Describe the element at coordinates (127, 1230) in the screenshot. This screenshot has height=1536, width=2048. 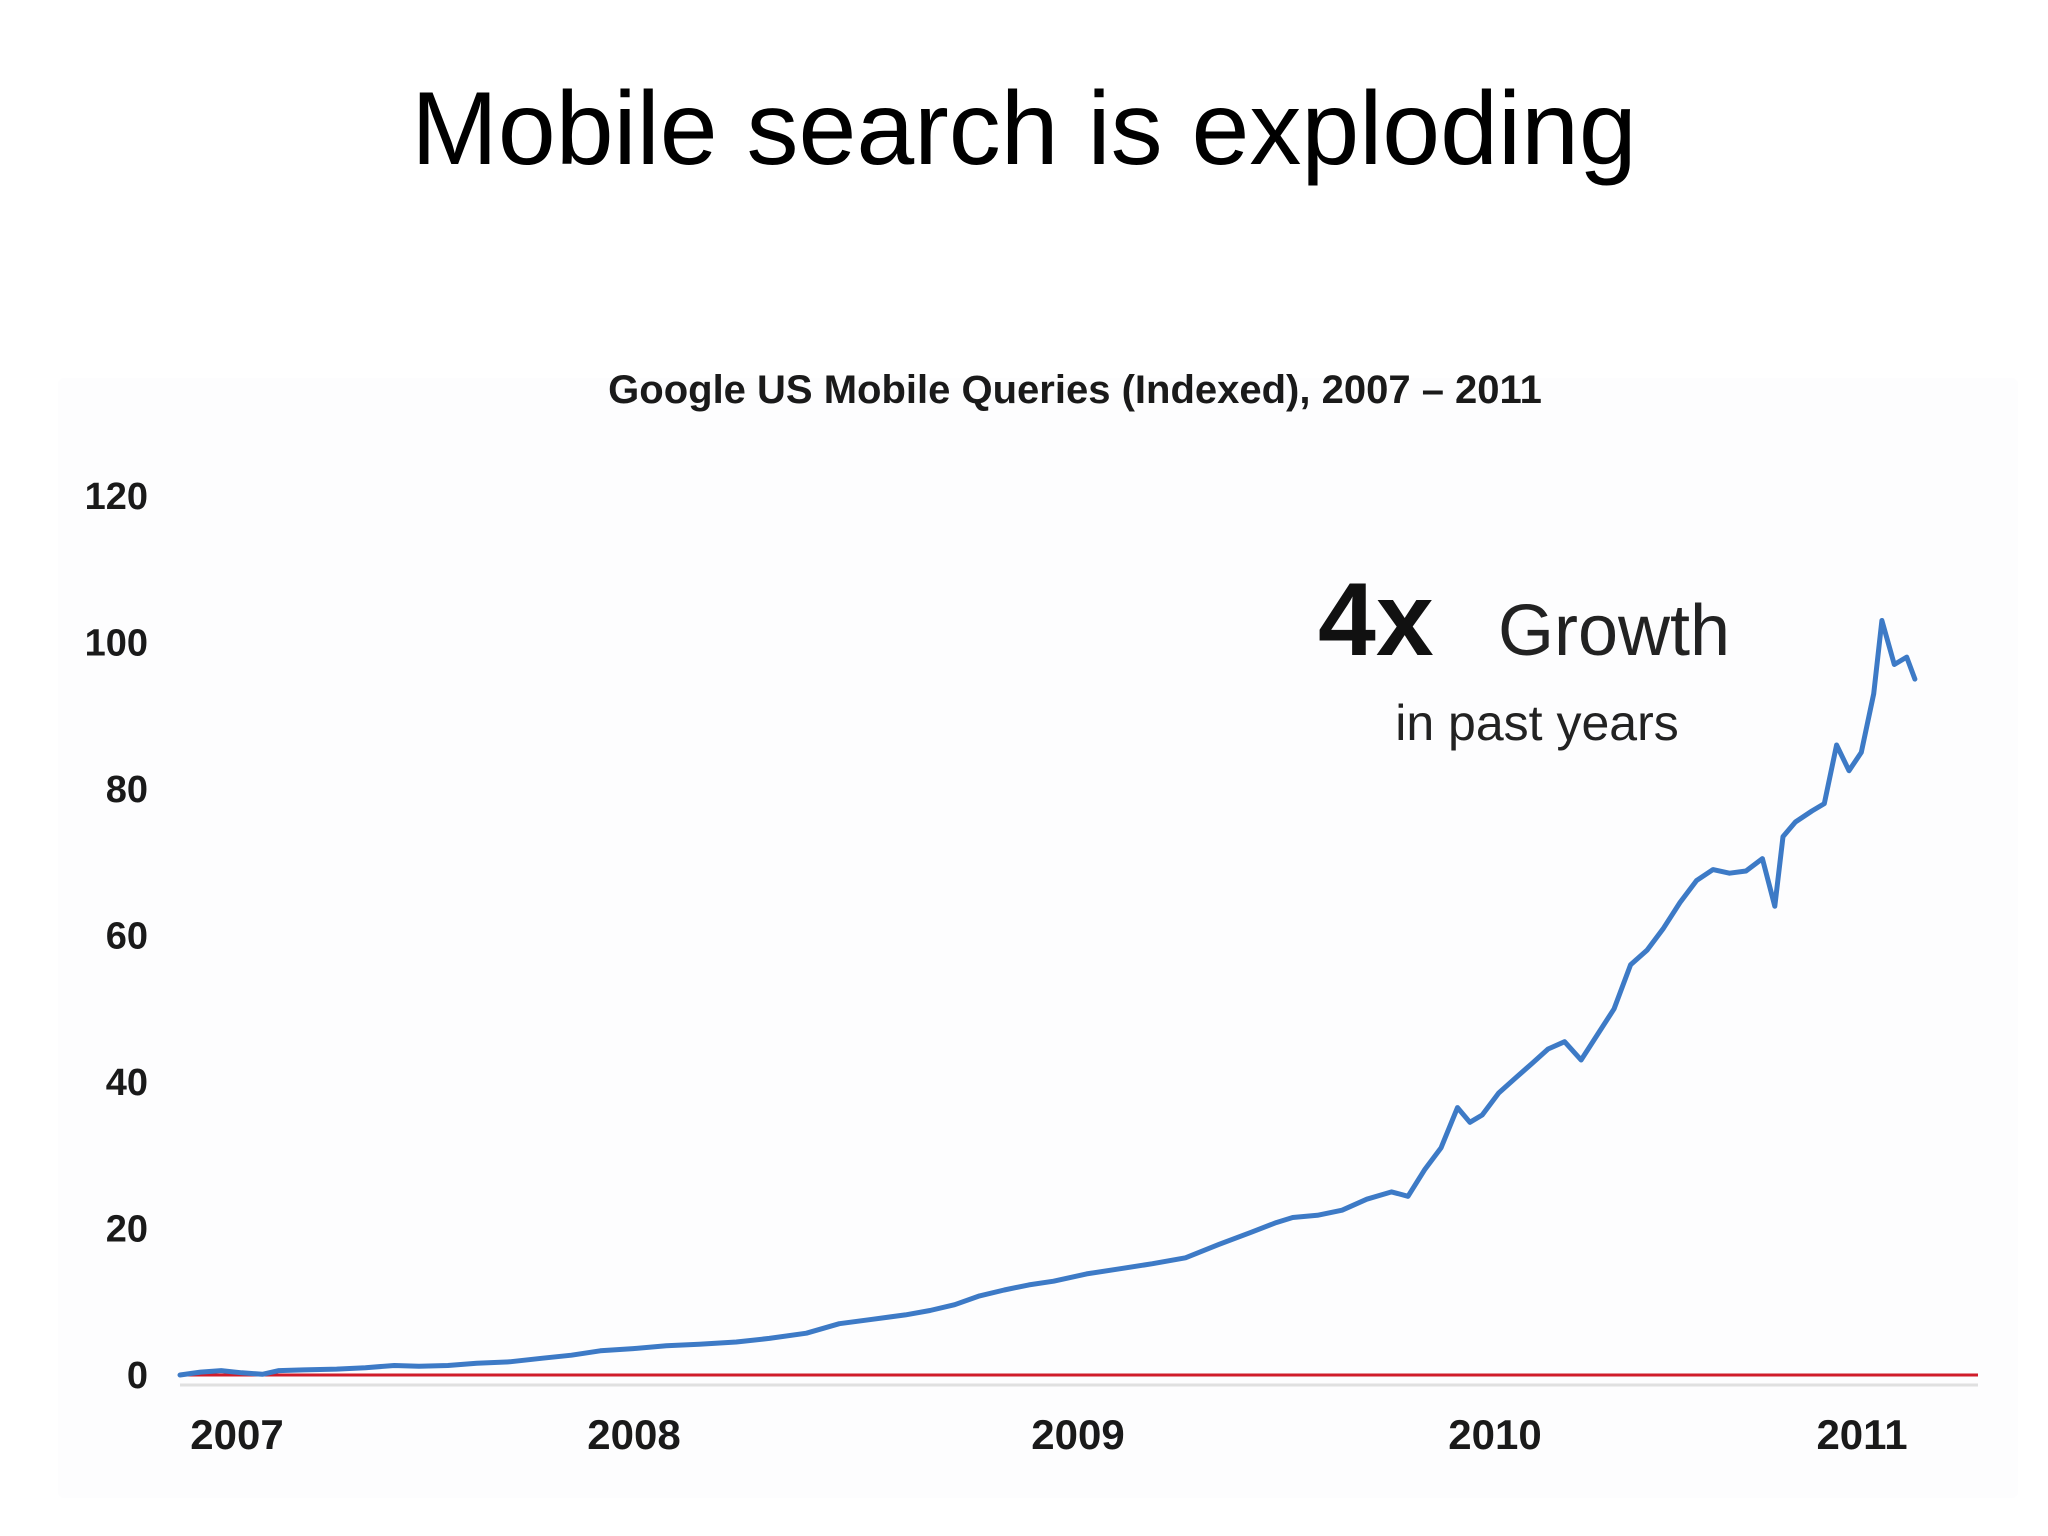
I see `y-tick-label: 20` at that location.